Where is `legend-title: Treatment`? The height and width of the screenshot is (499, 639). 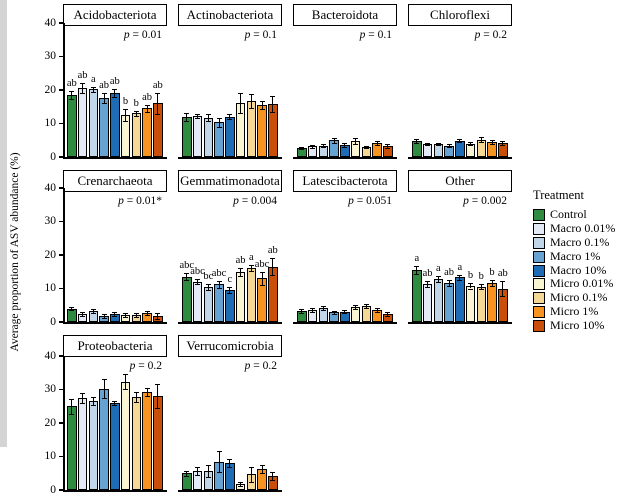 legend-title: Treatment is located at coordinates (558, 195).